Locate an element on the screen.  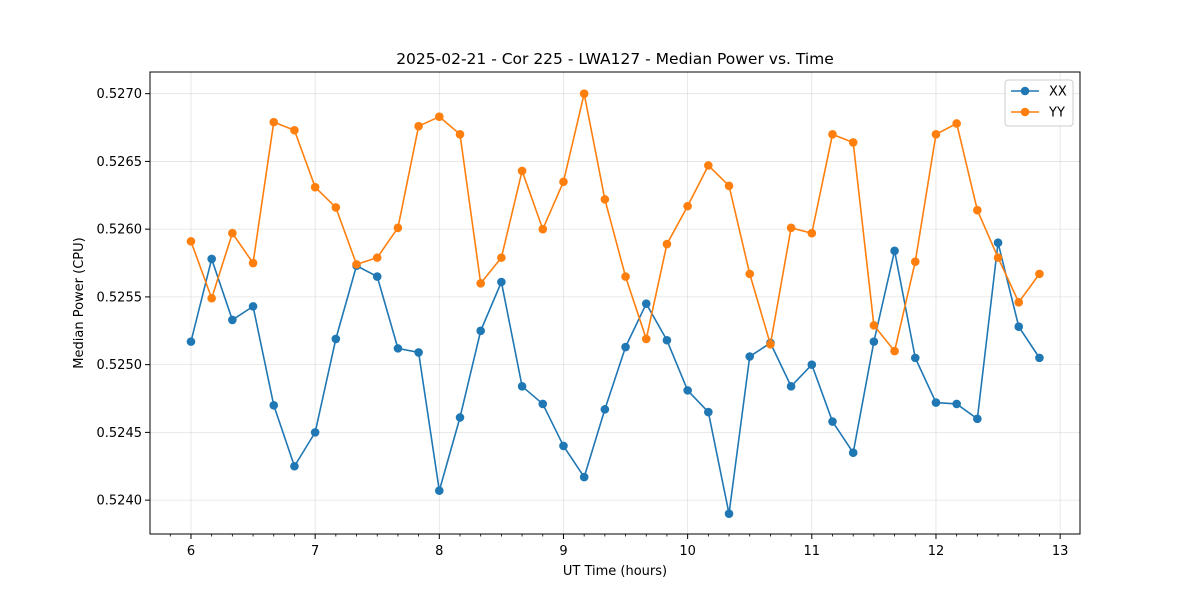
legend-marker-xx is located at coordinates (1025, 91).